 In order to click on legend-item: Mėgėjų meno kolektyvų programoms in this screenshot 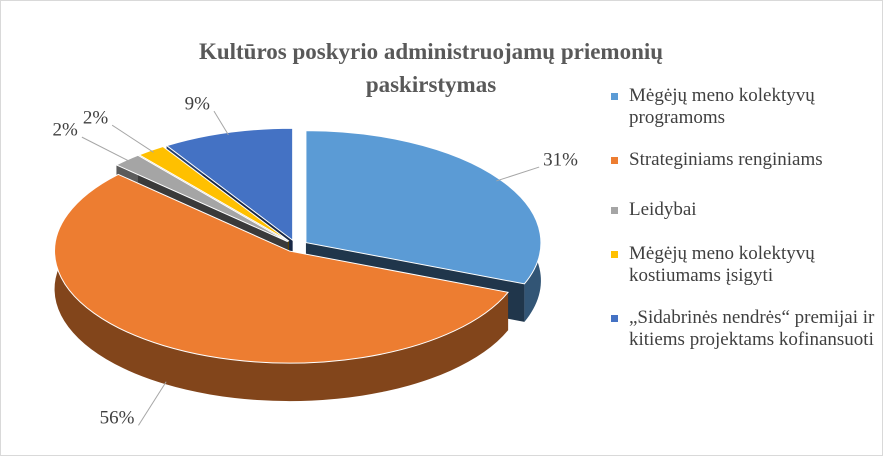, I will do `click(744, 107)`.